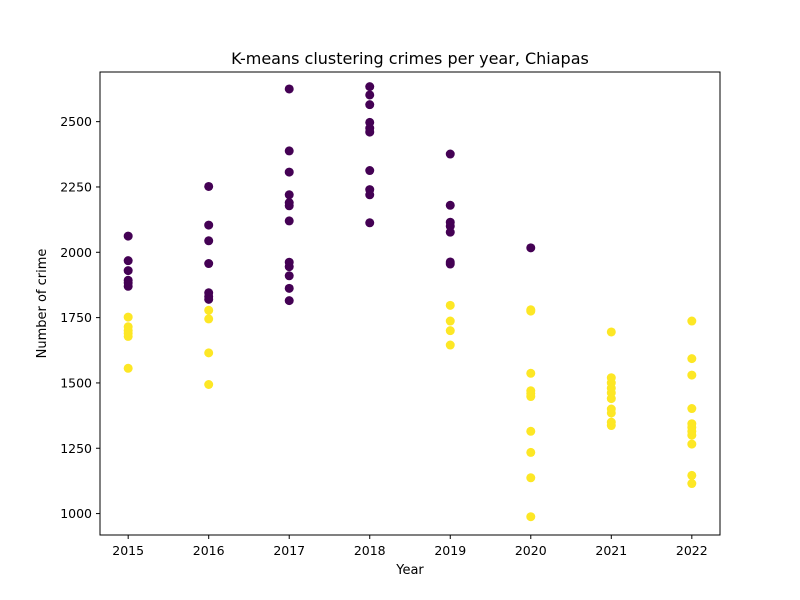 This screenshot has width=800, height=600. What do you see at coordinates (450, 550) in the screenshot?
I see `x-tick-label: 2019` at bounding box center [450, 550].